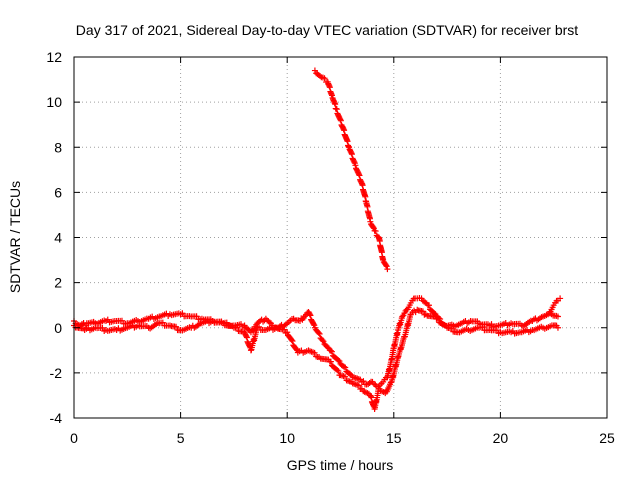  Describe the element at coordinates (501, 438) in the screenshot. I see `x-tick-label: 20` at that location.